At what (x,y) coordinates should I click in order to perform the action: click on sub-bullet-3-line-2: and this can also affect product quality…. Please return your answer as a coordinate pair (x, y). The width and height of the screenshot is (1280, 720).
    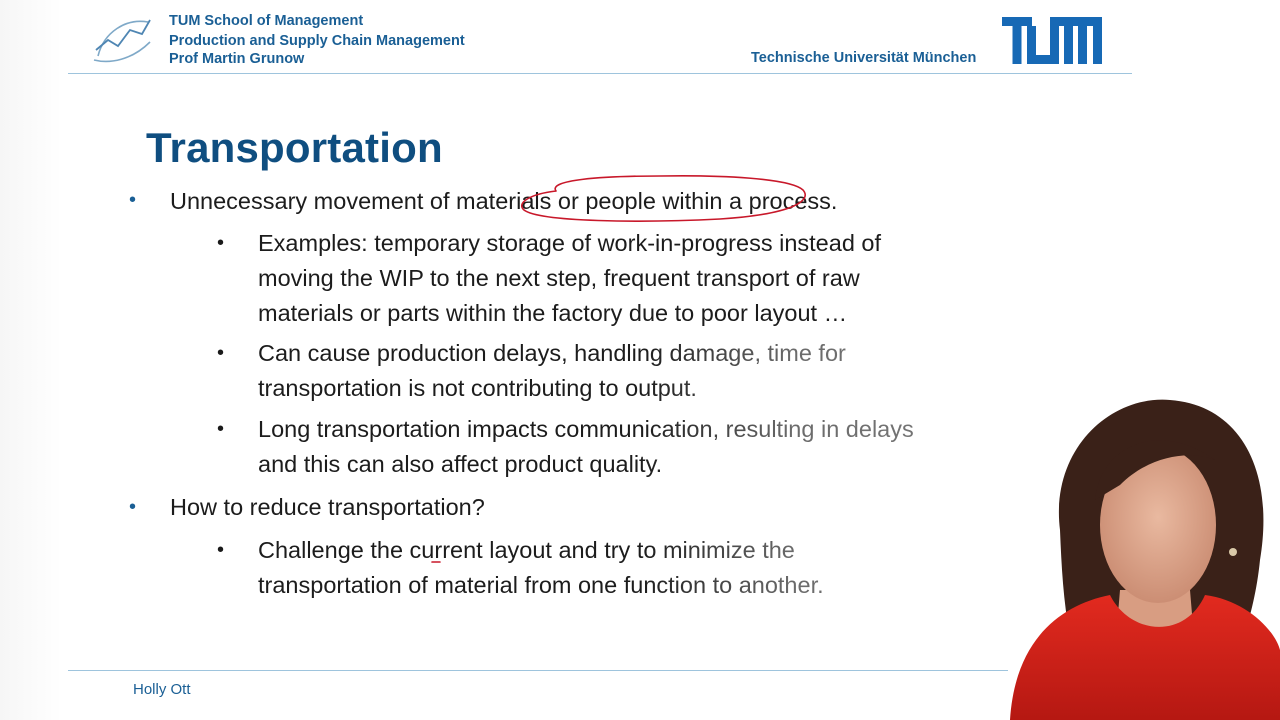
    Looking at the image, I should click on (460, 464).